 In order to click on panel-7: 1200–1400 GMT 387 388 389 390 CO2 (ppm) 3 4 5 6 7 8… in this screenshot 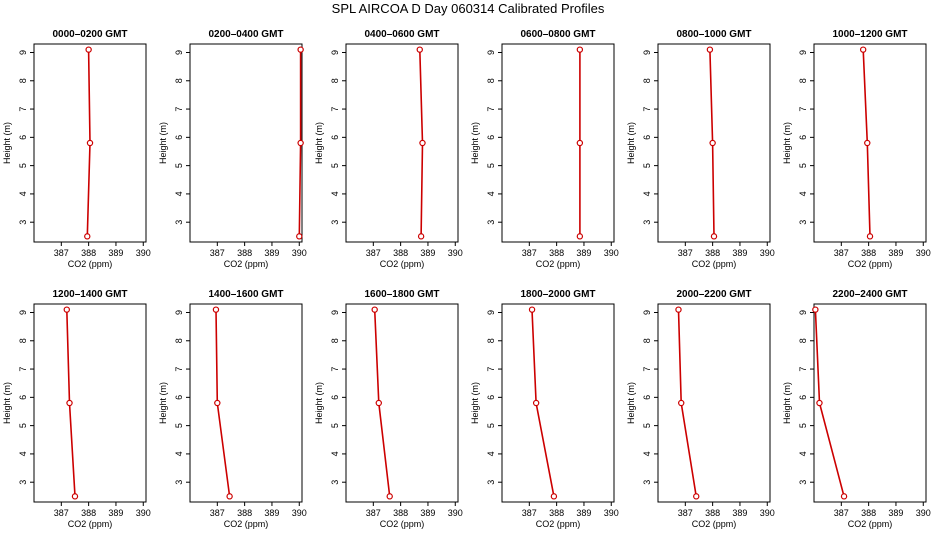, I will do `click(76, 409)`.